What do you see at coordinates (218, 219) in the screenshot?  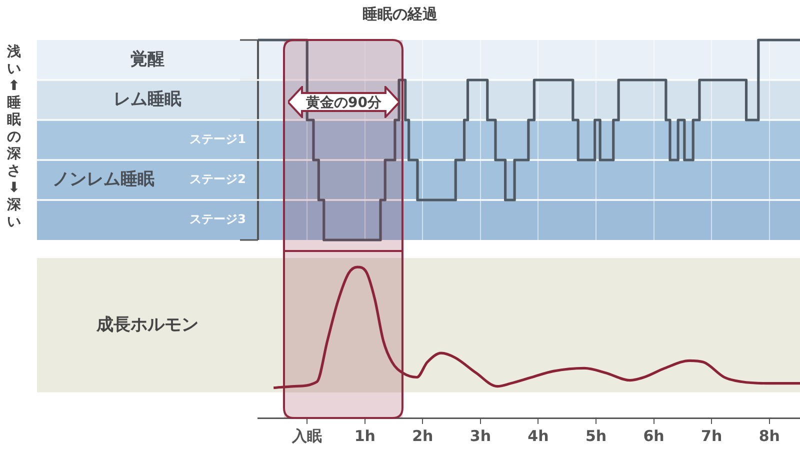 I see `band-label: ステージ3` at bounding box center [218, 219].